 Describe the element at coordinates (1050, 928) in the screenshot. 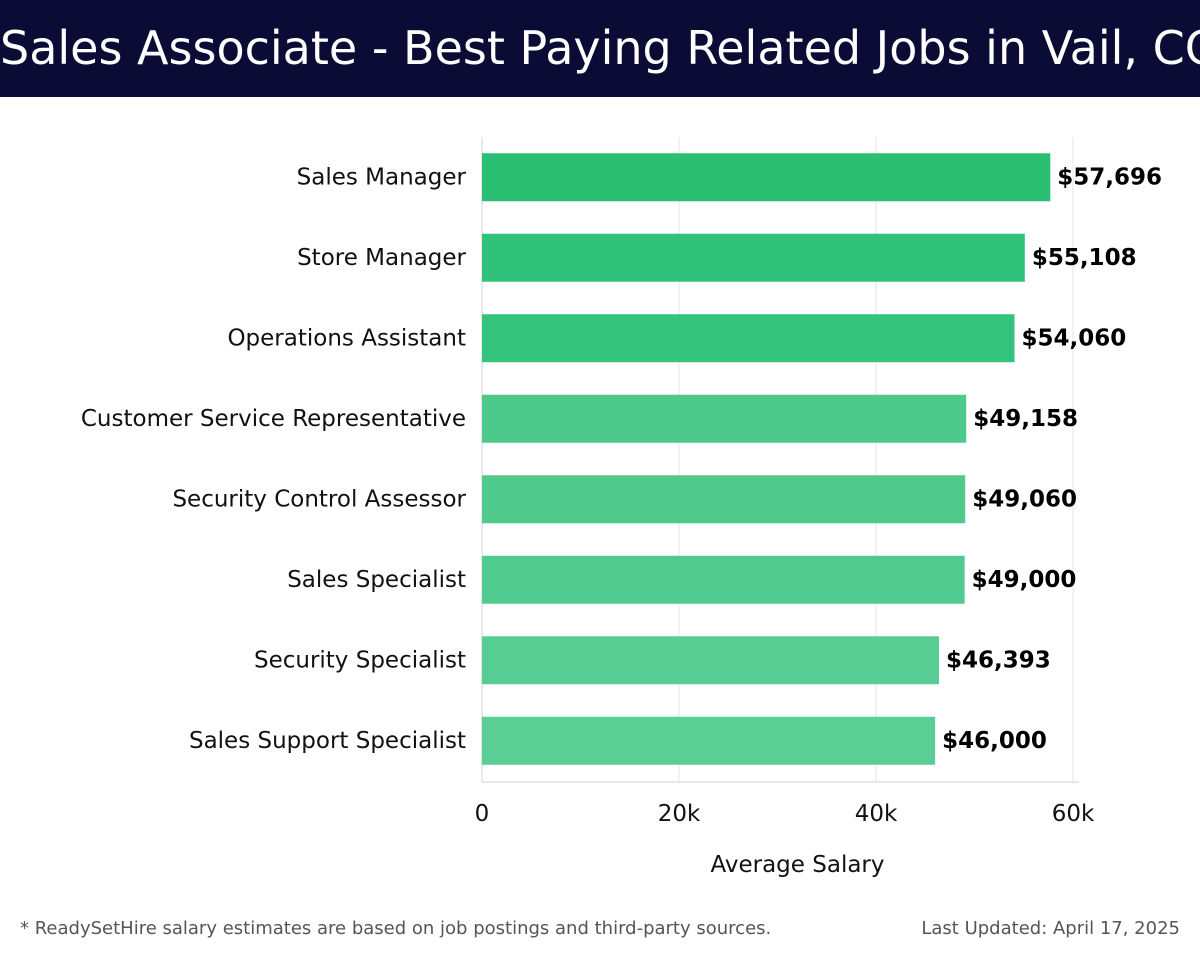

I see `last-updated-date: Last Updated: April 17, 2025` at that location.